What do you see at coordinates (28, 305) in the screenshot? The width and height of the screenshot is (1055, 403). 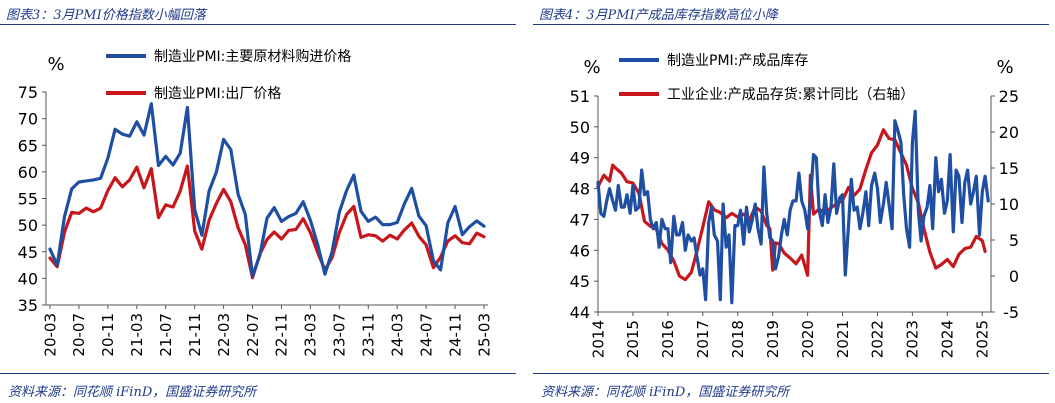 I see `y-tick-label: 35` at bounding box center [28, 305].